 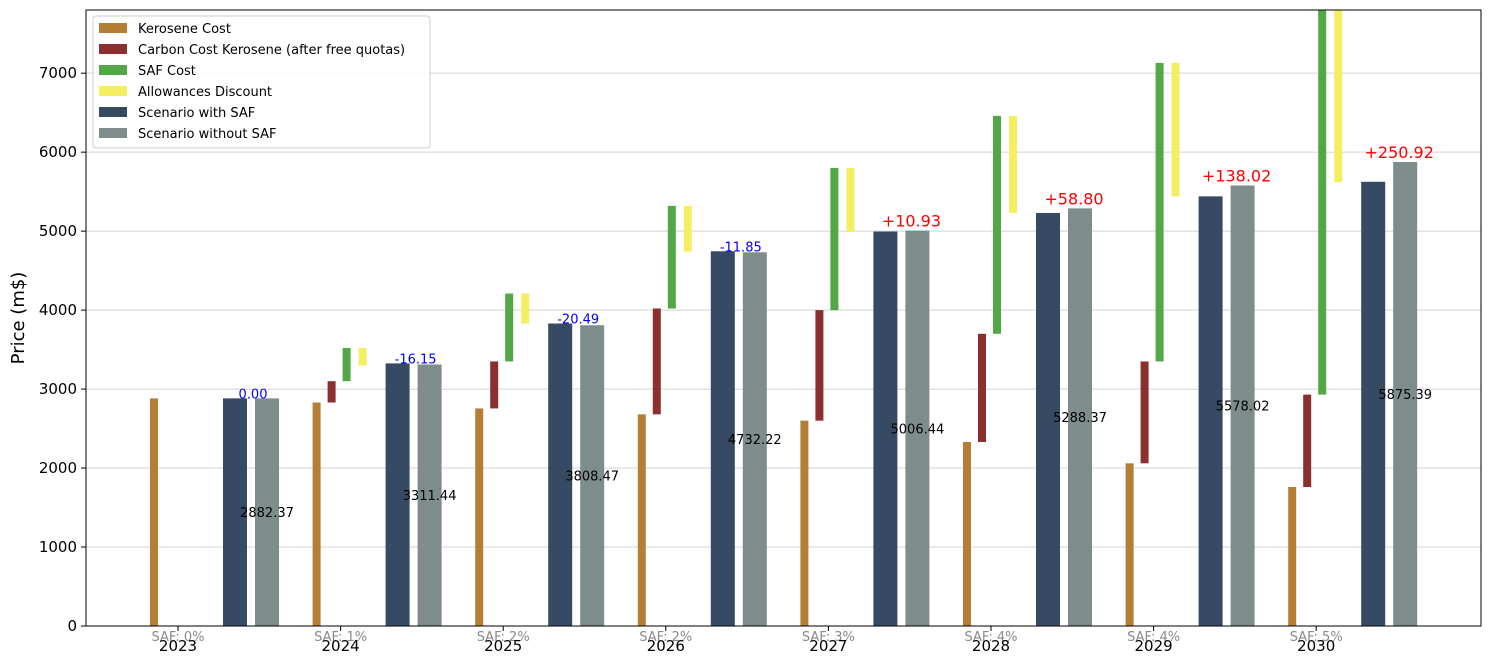 I want to click on scenario-without-saf-value-label: 3311.44, so click(x=430, y=496).